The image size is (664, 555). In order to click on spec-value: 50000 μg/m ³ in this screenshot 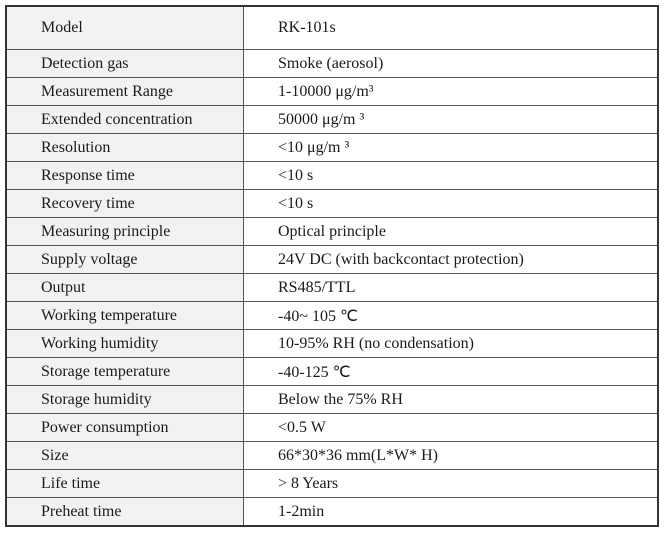, I will do `click(451, 119)`.